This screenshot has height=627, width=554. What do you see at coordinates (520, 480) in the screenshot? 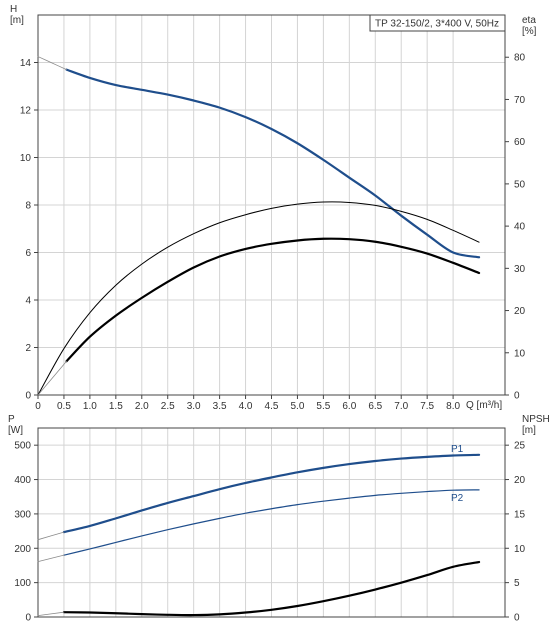
I see `bottom-y2-tick-label: 20` at bounding box center [520, 480].